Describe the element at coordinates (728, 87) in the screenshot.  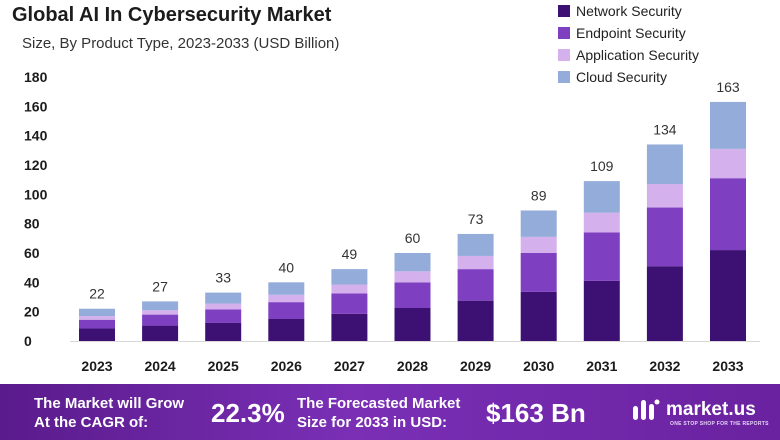
I see `bar-total-label: 163` at that location.